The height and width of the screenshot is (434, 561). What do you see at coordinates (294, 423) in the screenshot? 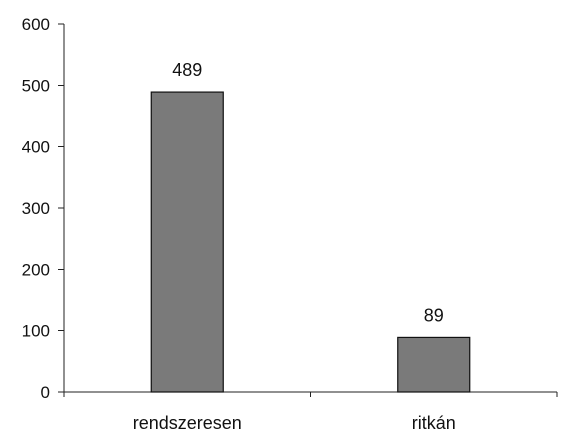
I see `category-labels: rendszeresen ritkán` at bounding box center [294, 423].